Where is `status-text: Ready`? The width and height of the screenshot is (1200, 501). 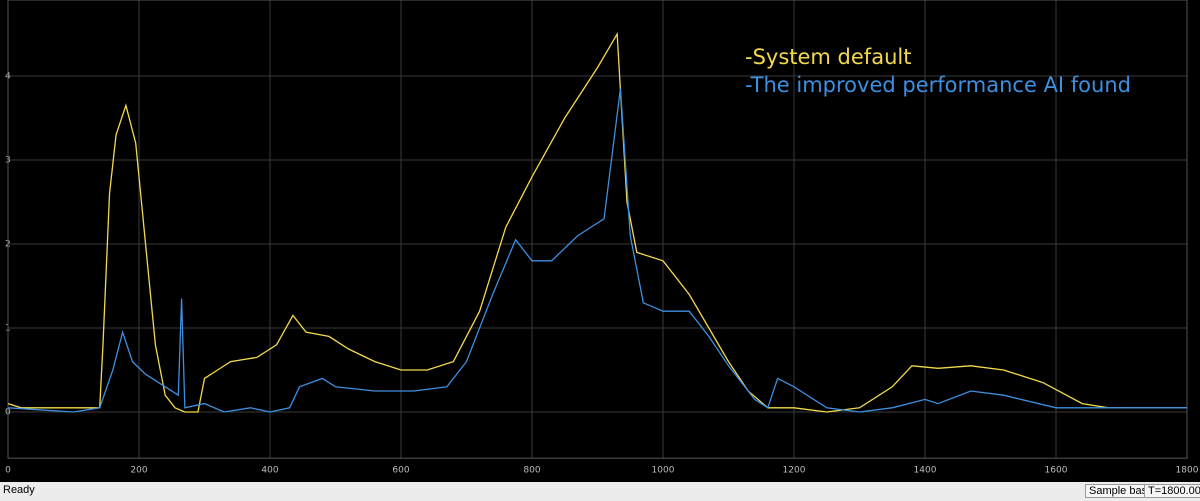
status-text: Ready is located at coordinates (19, 490).